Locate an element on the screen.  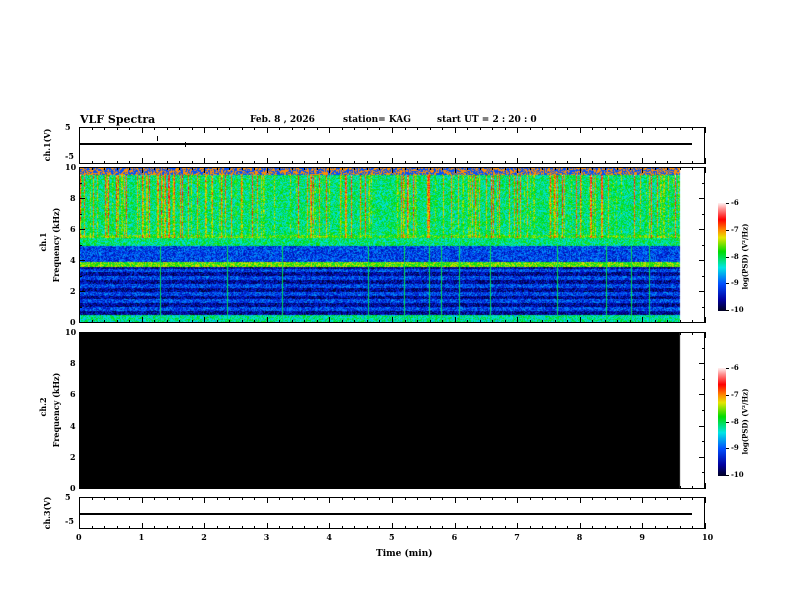
x-tick-label: 8 is located at coordinates (579, 537).